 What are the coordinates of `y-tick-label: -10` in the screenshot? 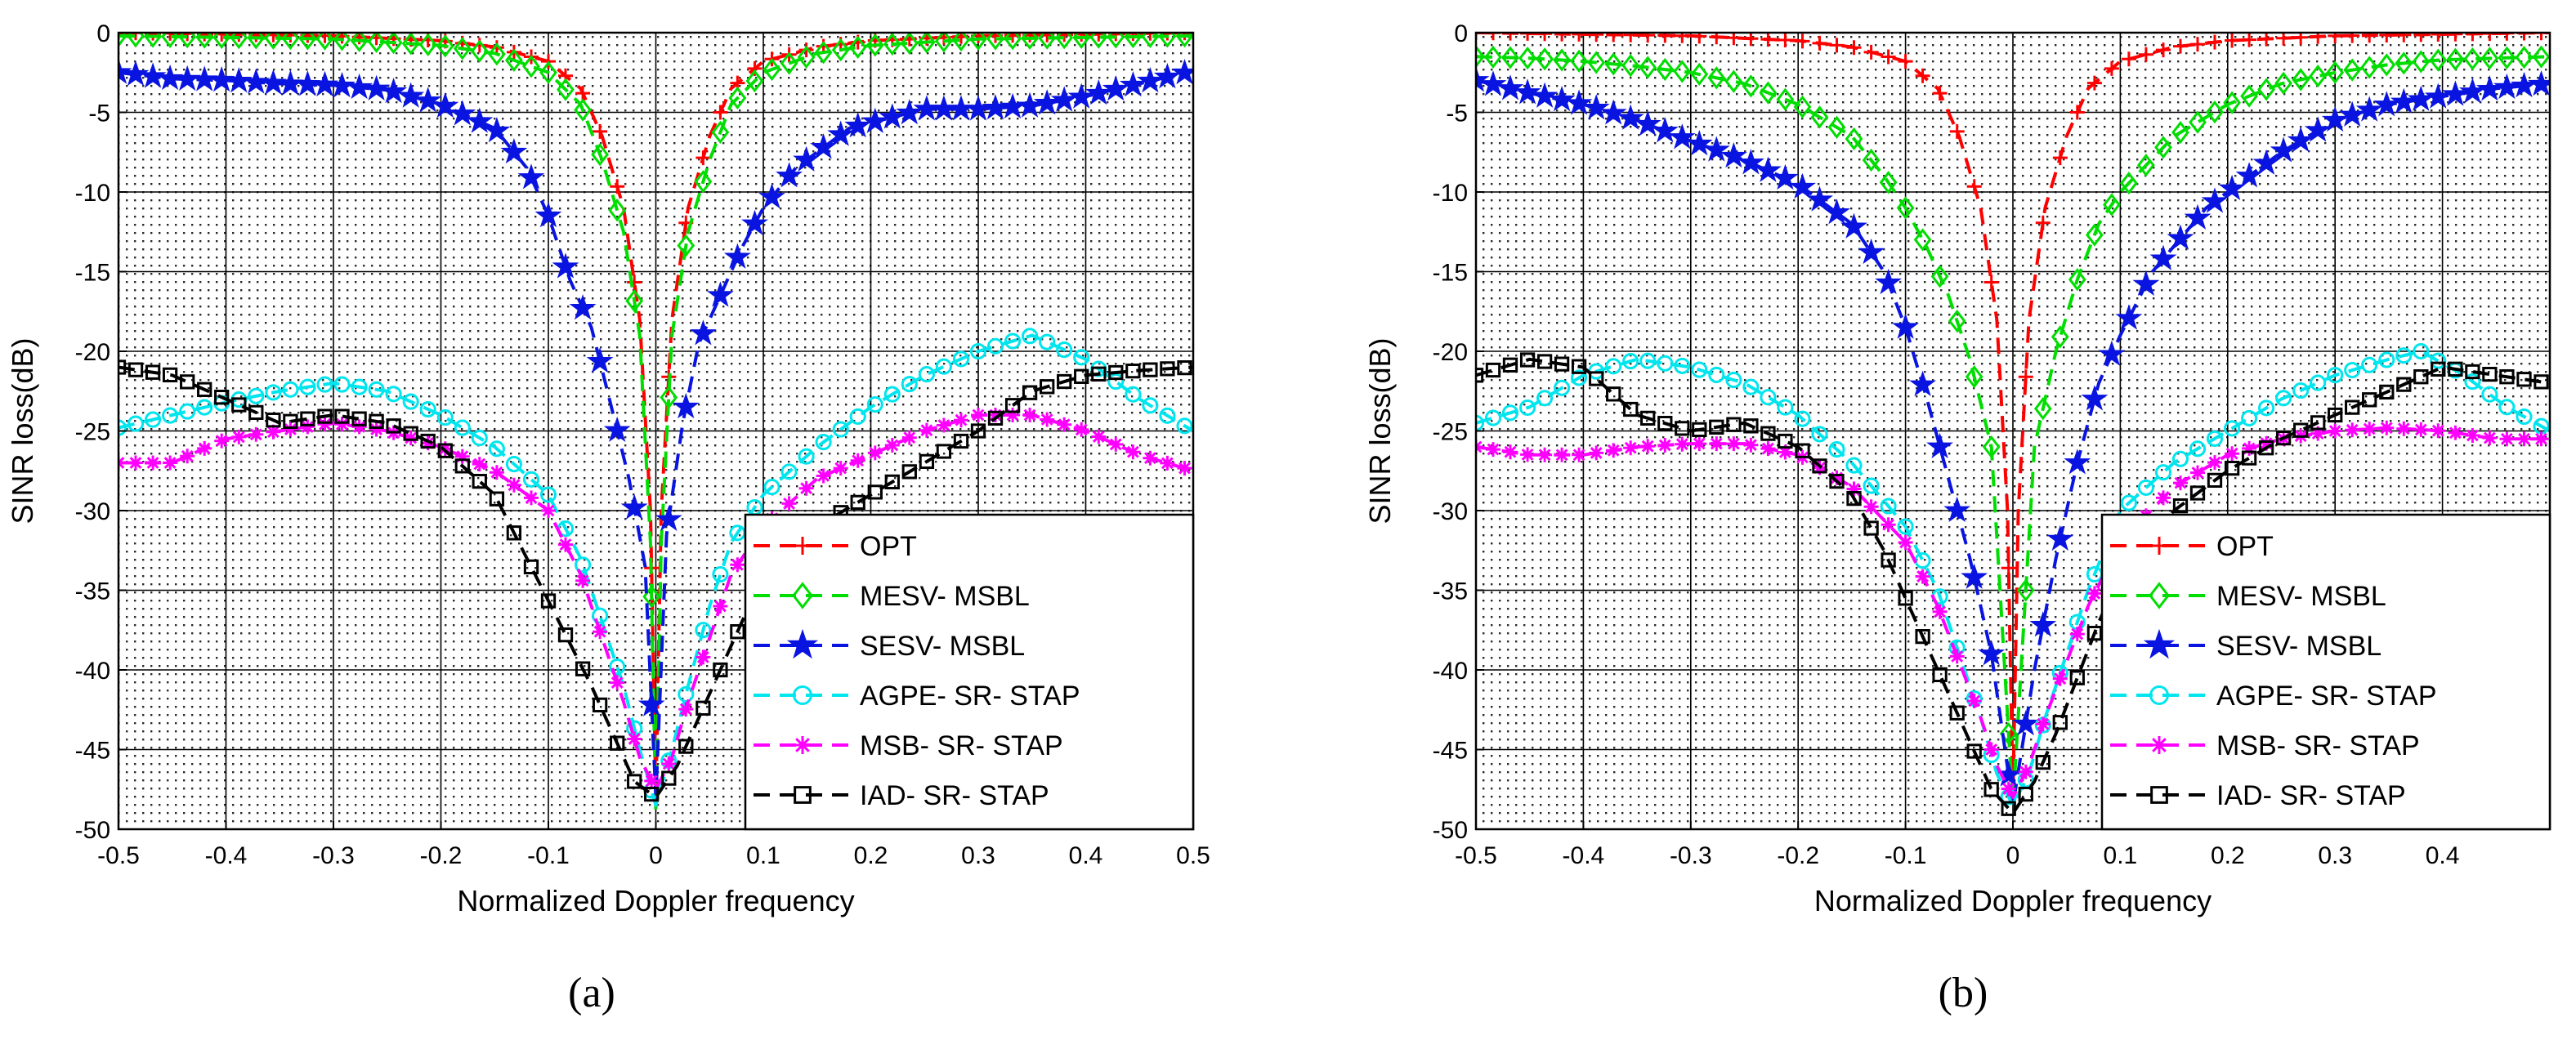 It's located at (92, 194).